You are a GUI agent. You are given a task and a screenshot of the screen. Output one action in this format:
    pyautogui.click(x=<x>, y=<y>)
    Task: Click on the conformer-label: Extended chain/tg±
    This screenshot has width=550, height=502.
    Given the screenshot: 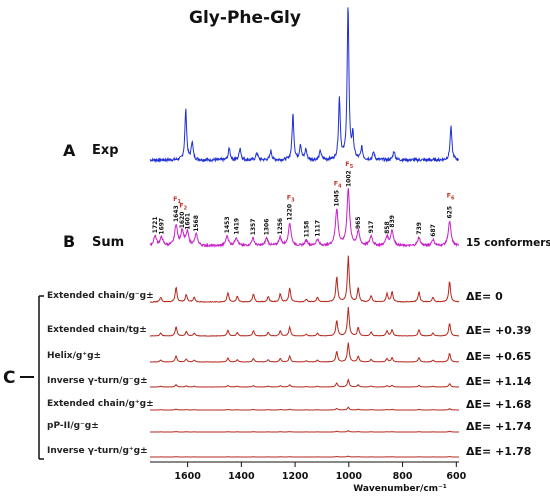 What is the action you would take?
    pyautogui.click(x=97, y=330)
    